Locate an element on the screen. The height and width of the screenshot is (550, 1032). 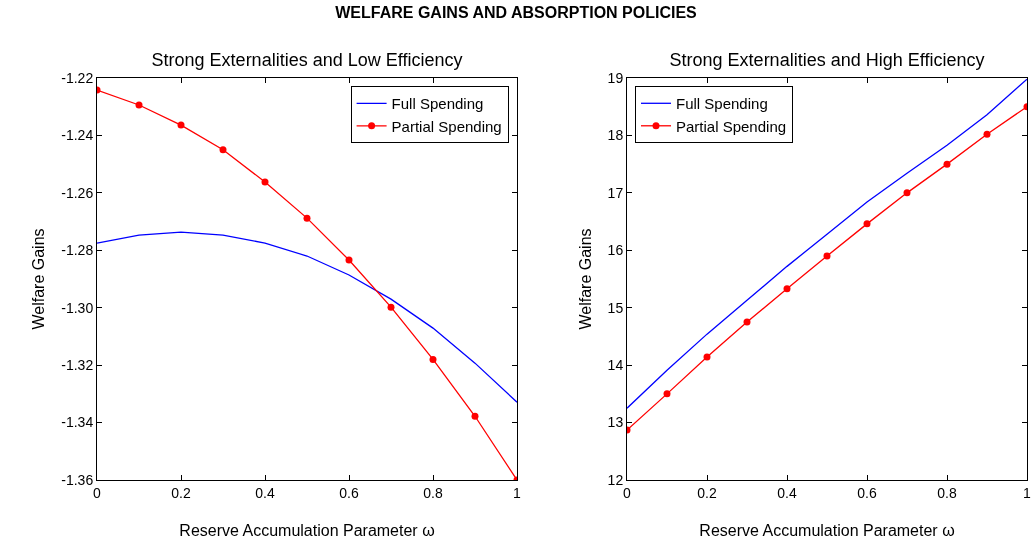
y-tick-label: 13 is located at coordinates (615, 422).